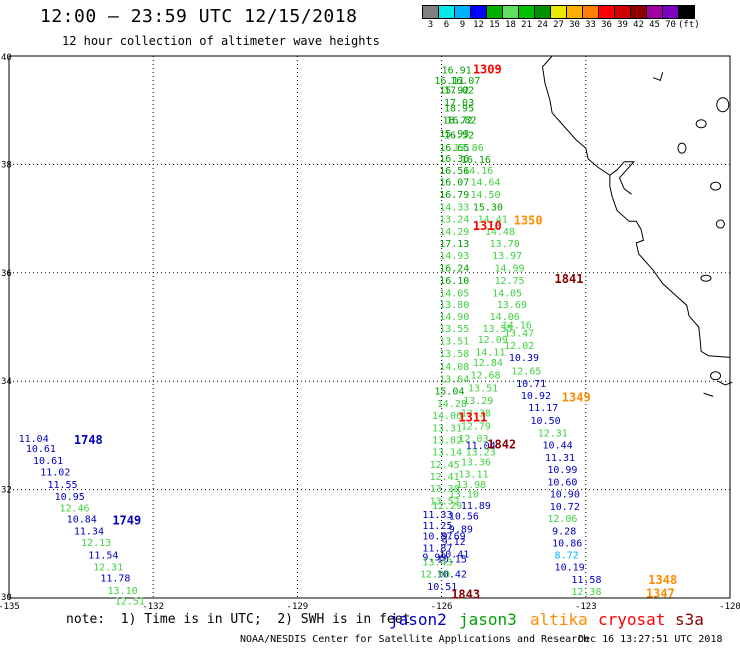  I want to click on wave-height-value: 14.28, so click(452, 404).